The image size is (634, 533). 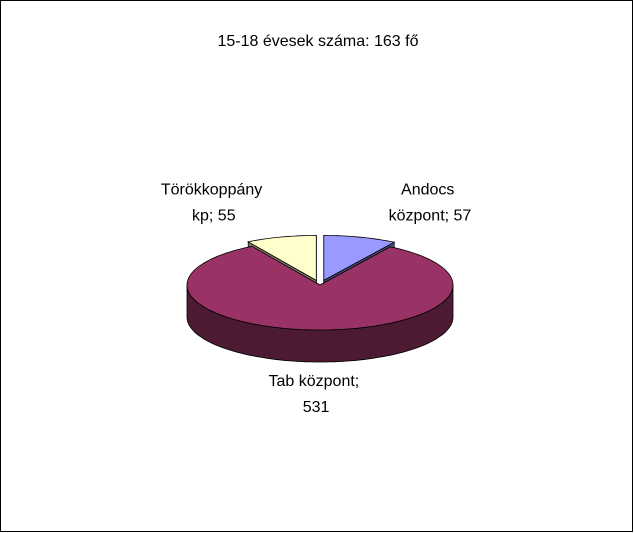 I want to click on data-label-line: Andocs, so click(x=430, y=189).